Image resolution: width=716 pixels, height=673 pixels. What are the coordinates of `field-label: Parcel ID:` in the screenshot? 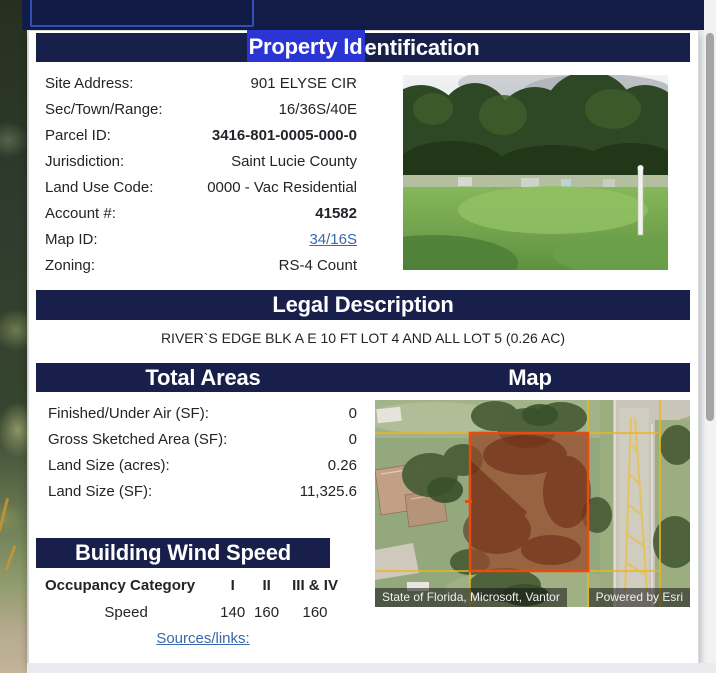 It's located at (78, 135).